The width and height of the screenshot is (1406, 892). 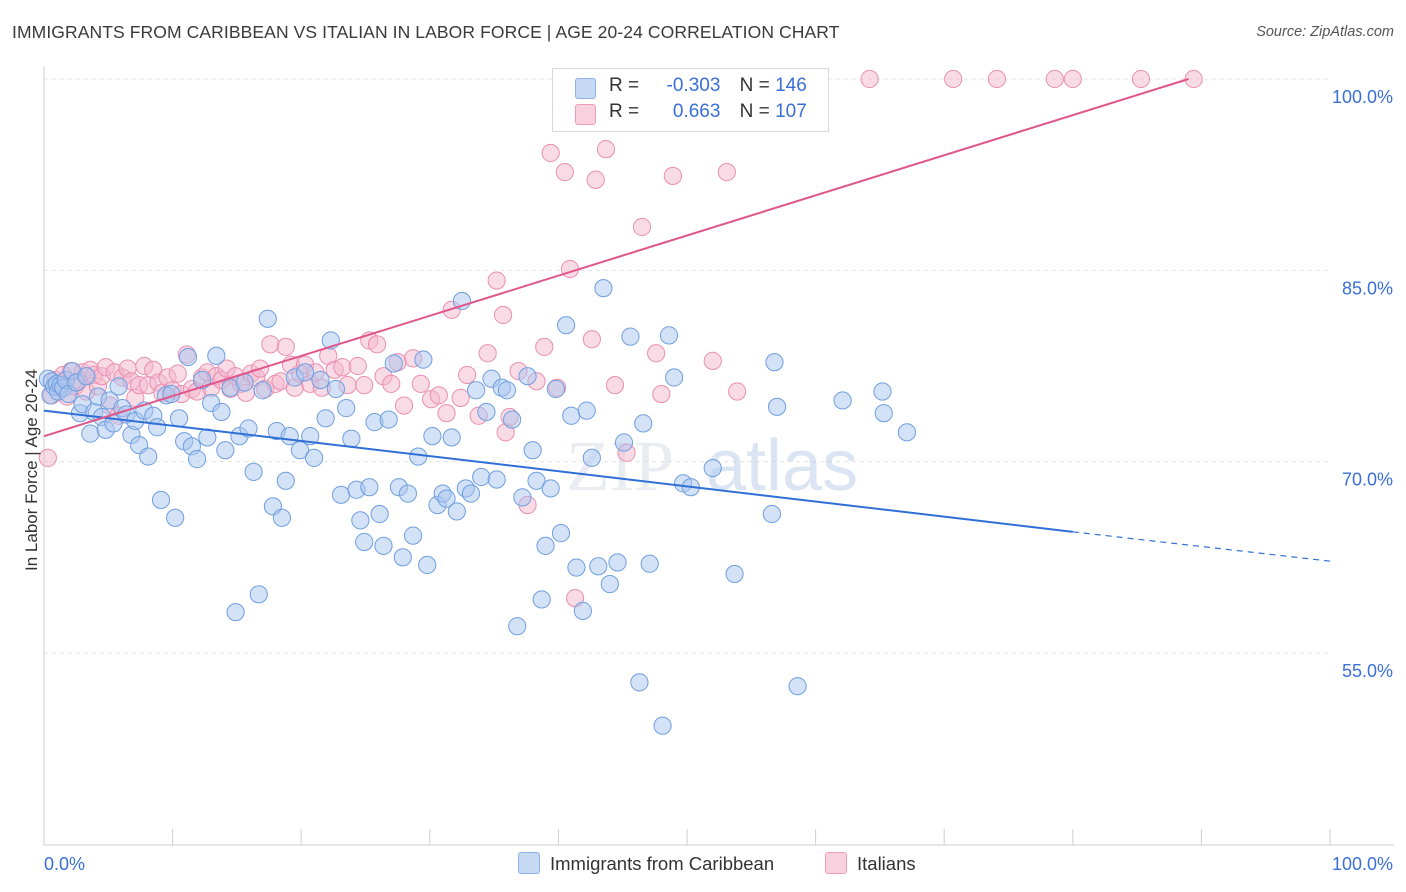 What do you see at coordinates (1362, 97) in the screenshot?
I see `y-tick-label: 100.0%` at bounding box center [1362, 97].